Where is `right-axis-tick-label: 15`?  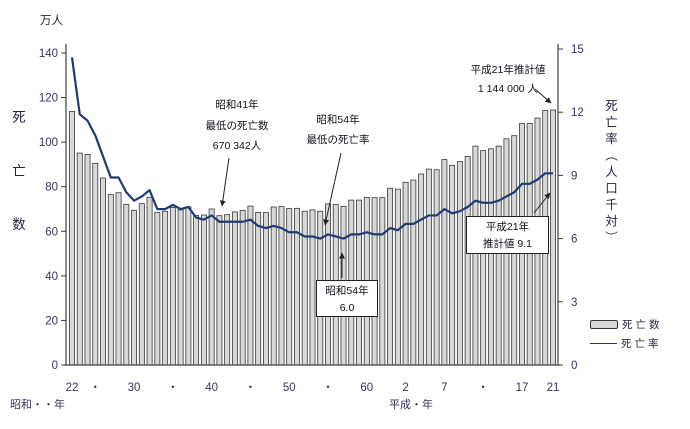
right-axis-tick-label: 15 is located at coordinates (577, 50).